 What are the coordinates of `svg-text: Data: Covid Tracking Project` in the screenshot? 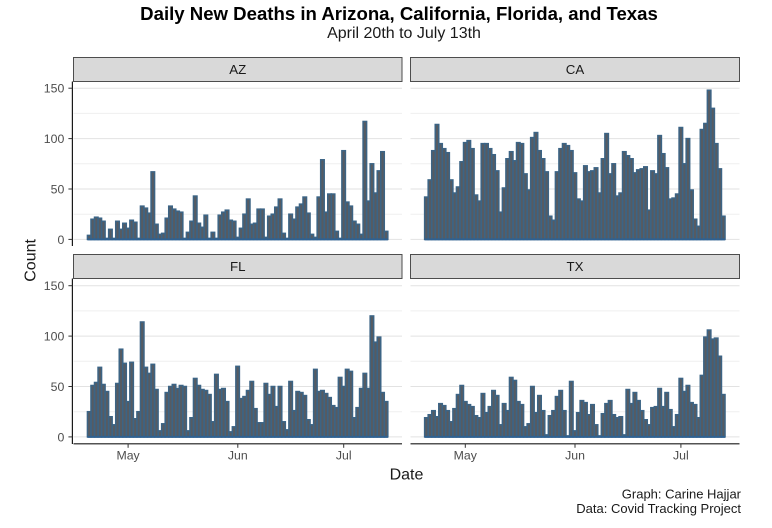 It's located at (658, 508).